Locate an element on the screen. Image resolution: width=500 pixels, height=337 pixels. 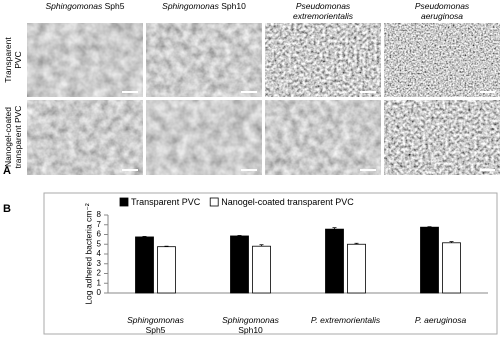
species: aeruginosa is located at coordinates (442, 16).